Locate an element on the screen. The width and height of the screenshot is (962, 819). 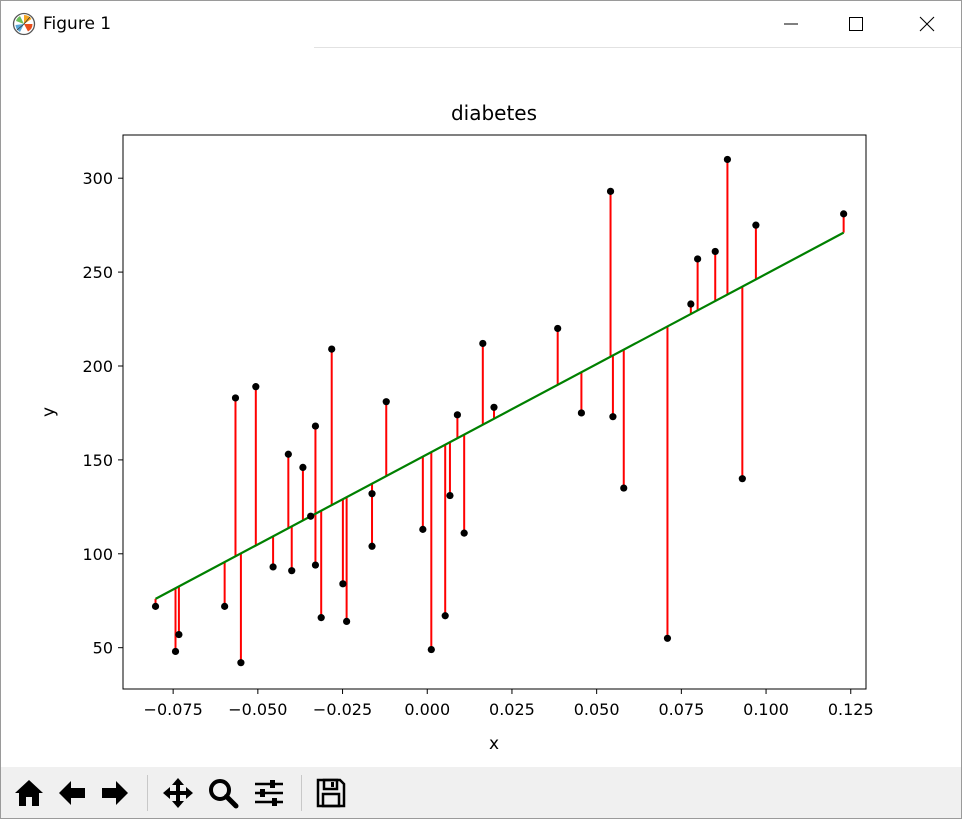
x-tick-label: 0.125 is located at coordinates (851, 709).